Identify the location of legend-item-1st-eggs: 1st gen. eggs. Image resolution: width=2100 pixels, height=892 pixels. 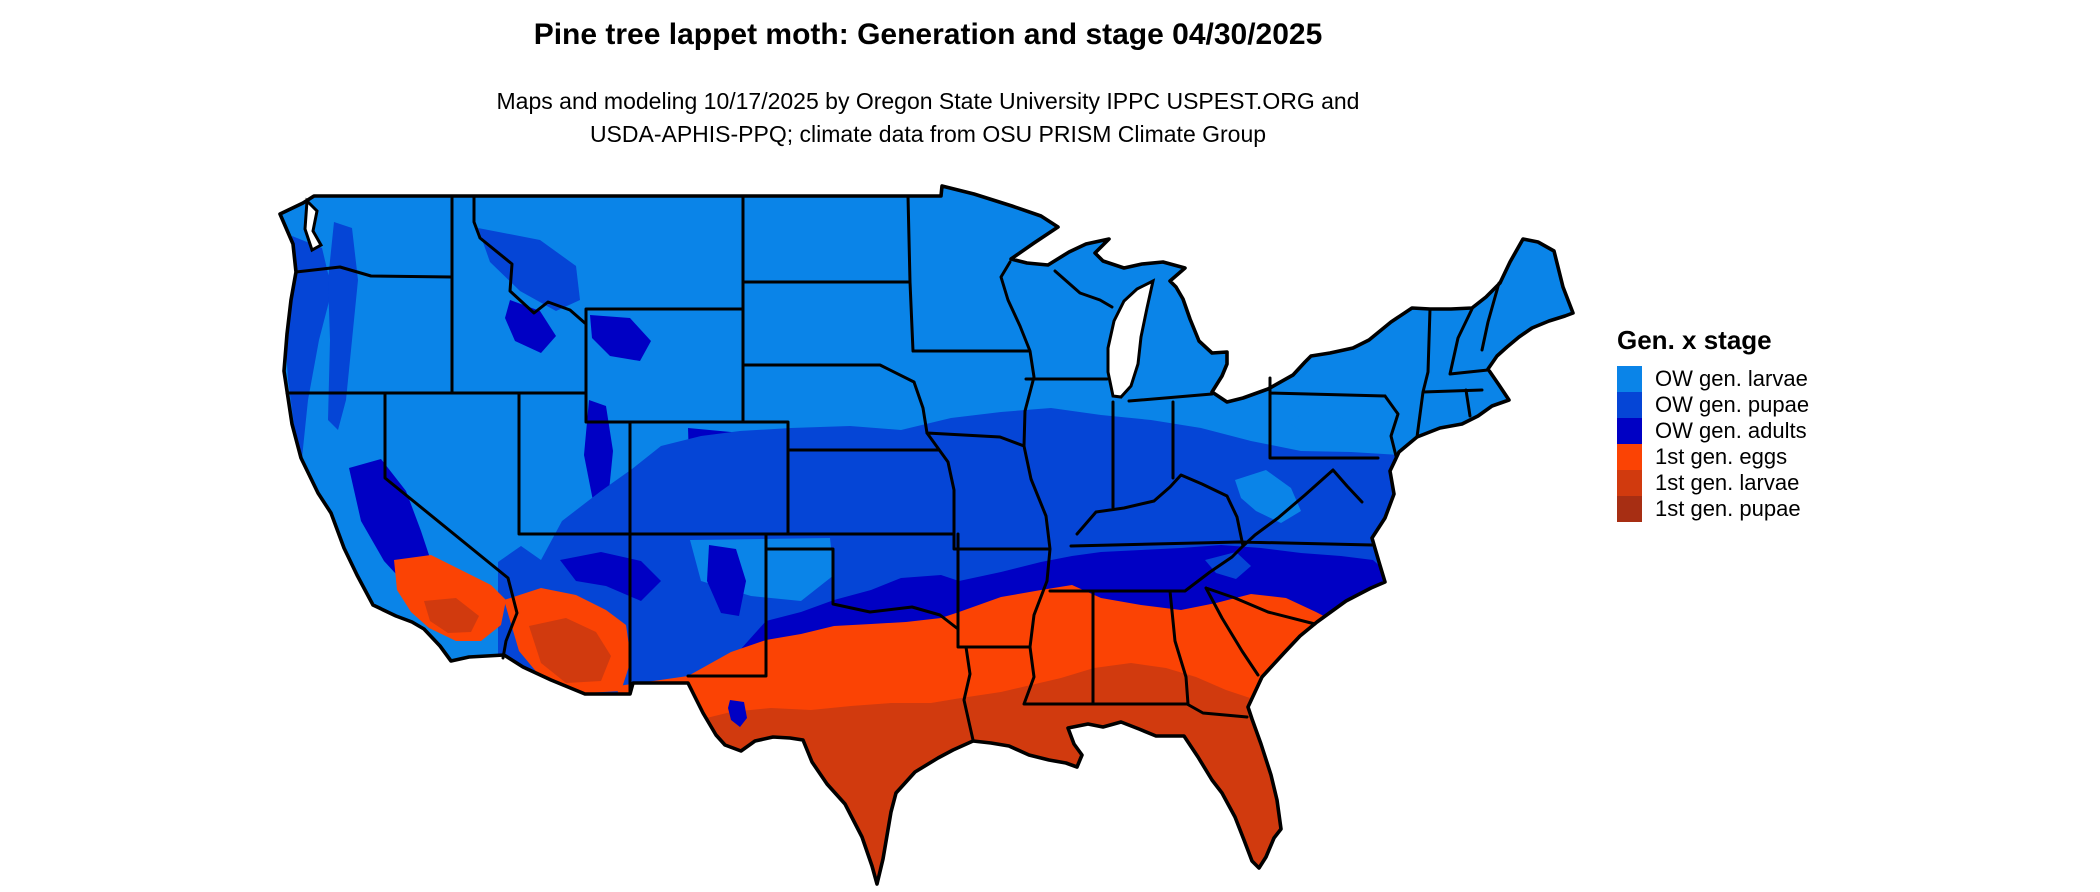
(1767, 457).